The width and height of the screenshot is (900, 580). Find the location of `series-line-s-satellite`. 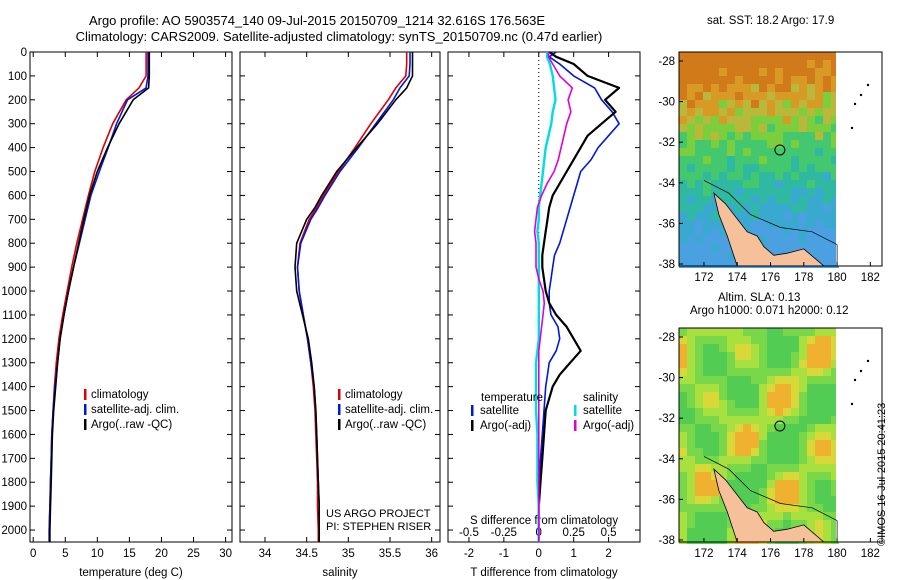

series-line-s-satellite is located at coordinates (545, 297).